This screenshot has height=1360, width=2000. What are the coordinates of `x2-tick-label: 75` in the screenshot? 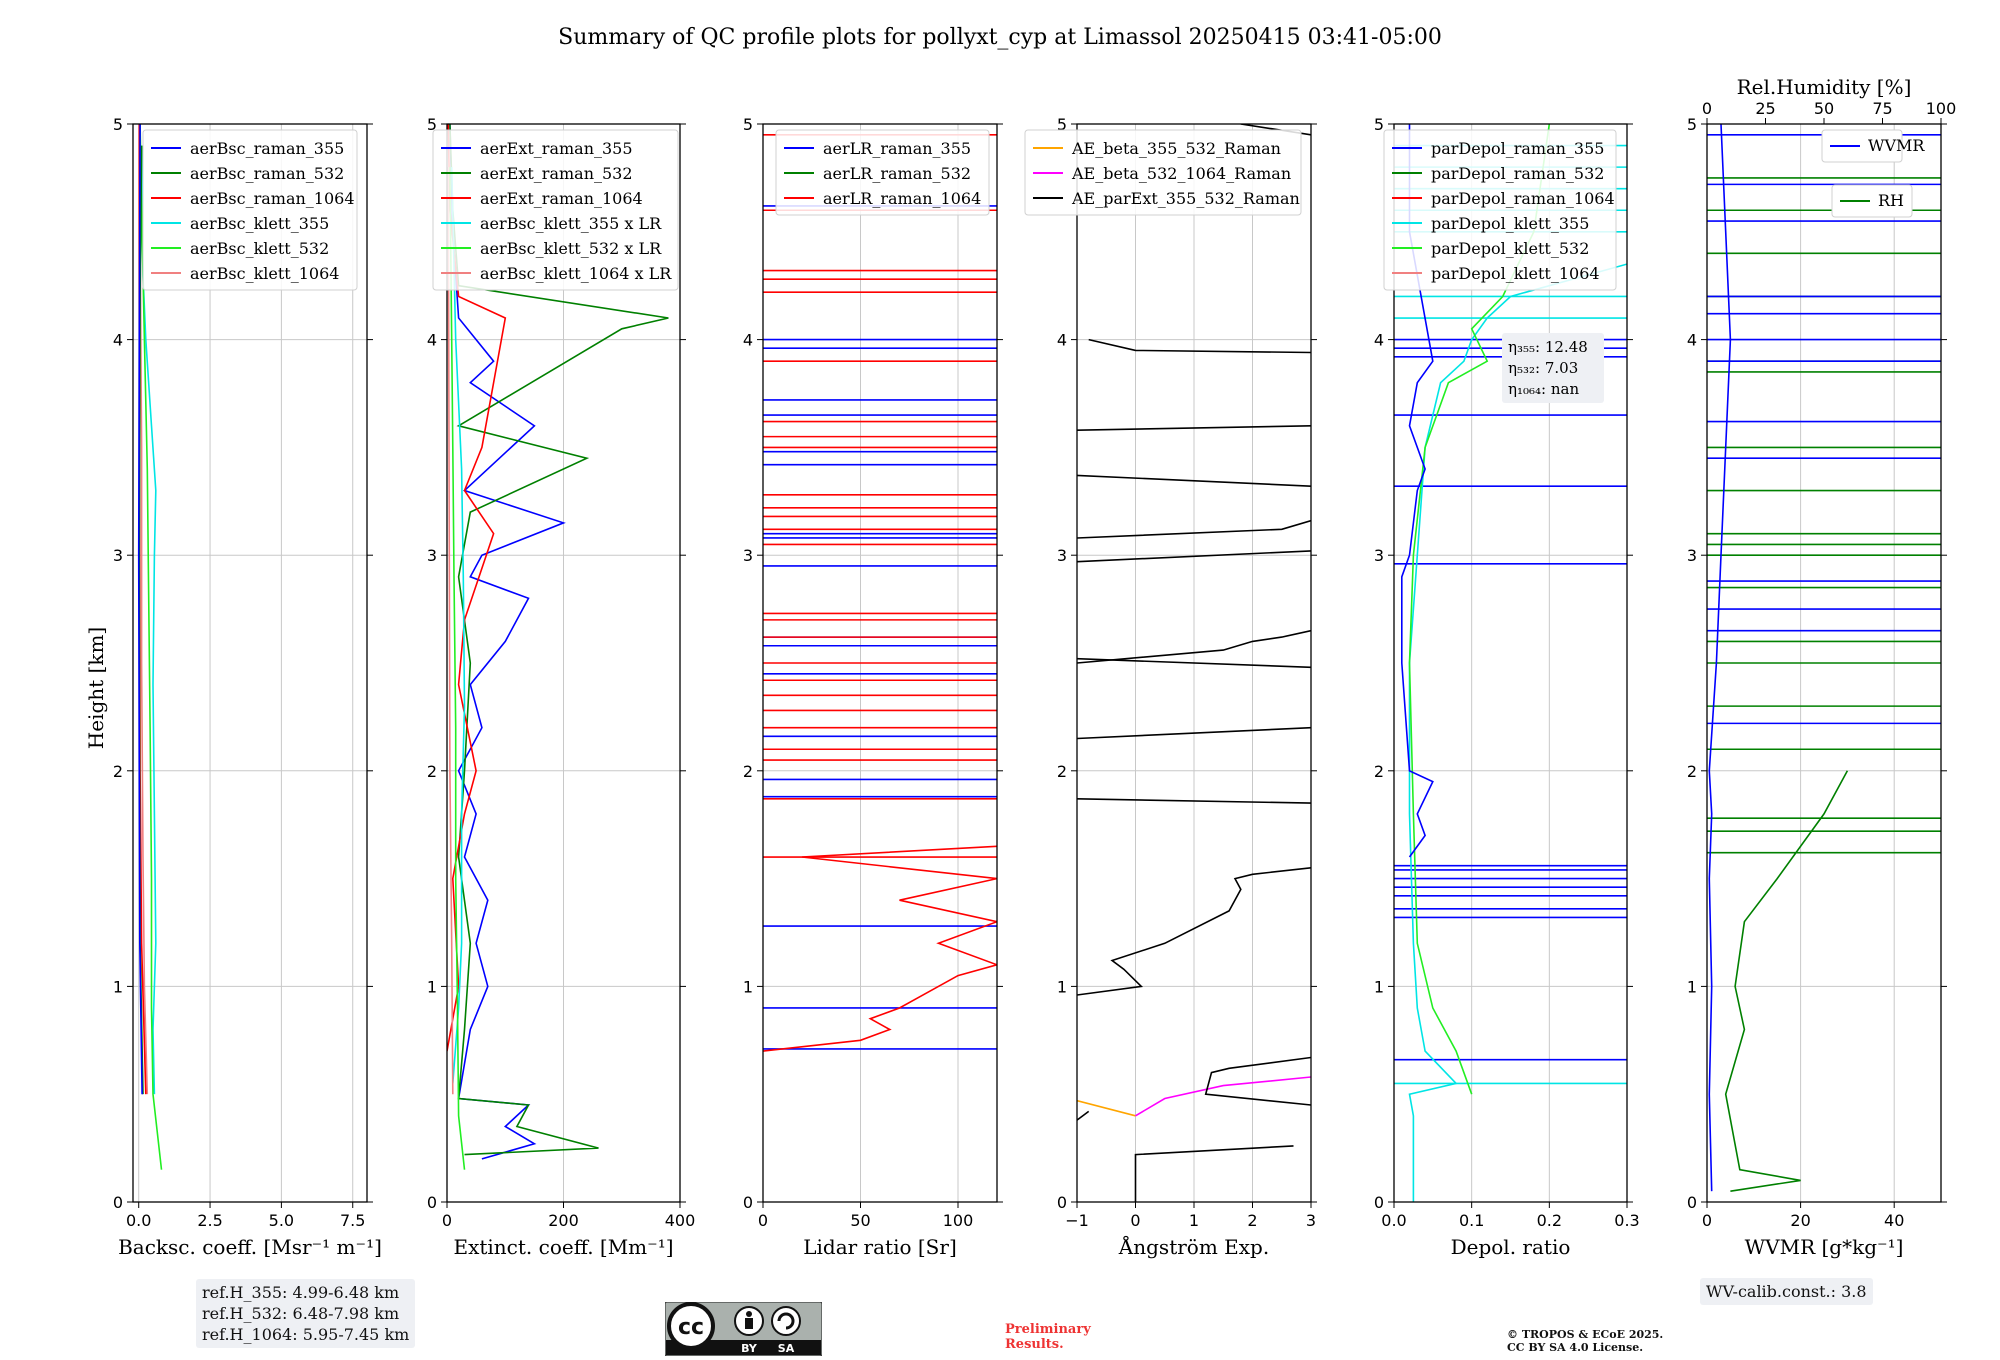 It's located at (1882, 108).